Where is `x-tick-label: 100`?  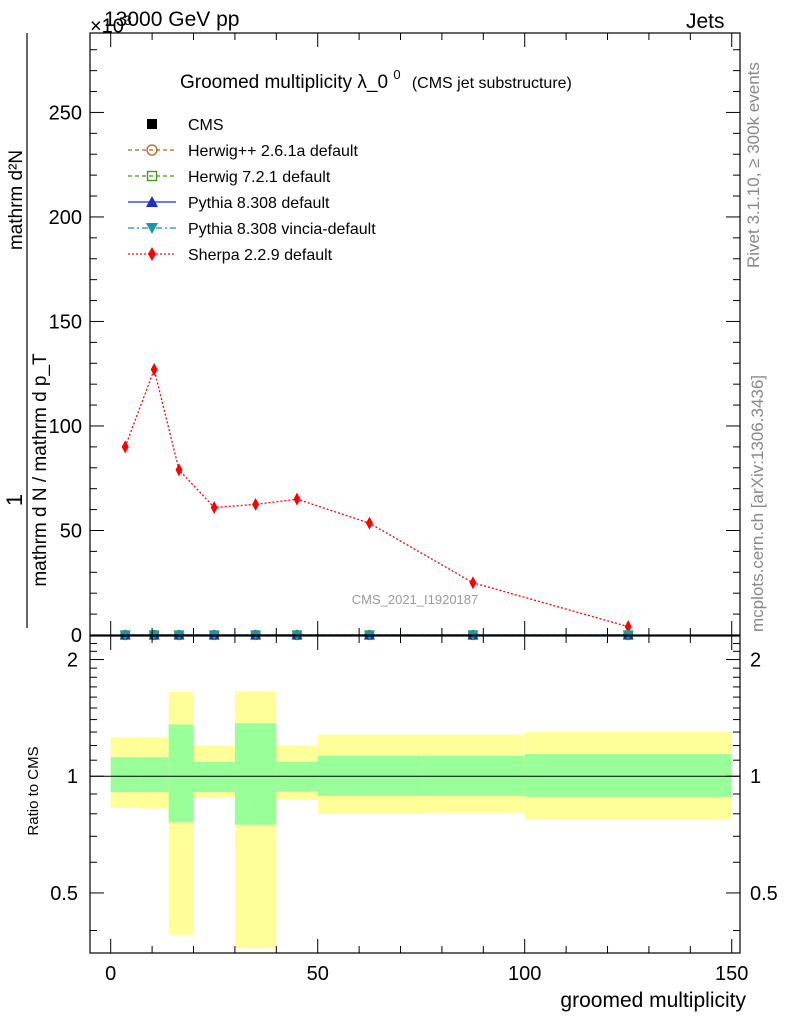
x-tick-label: 100 is located at coordinates (524, 974).